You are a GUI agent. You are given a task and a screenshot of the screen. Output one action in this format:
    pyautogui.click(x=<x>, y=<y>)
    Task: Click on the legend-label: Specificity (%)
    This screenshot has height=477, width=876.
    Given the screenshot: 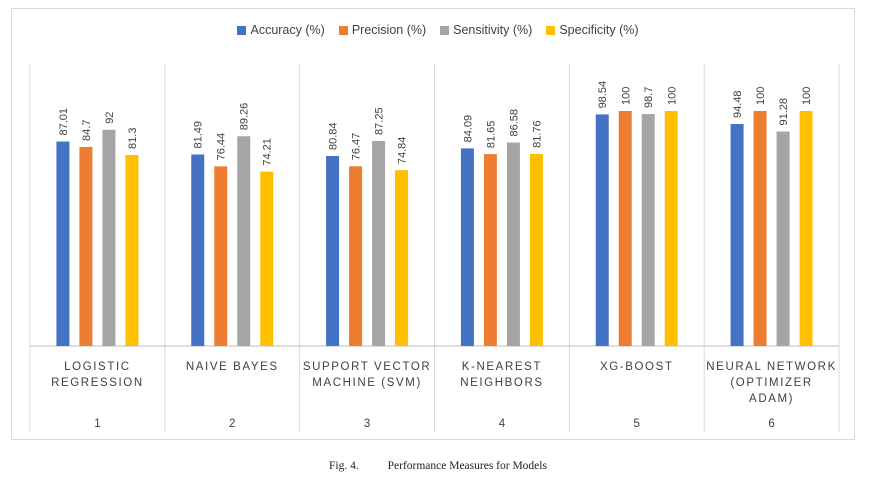 What is the action you would take?
    pyautogui.click(x=599, y=30)
    